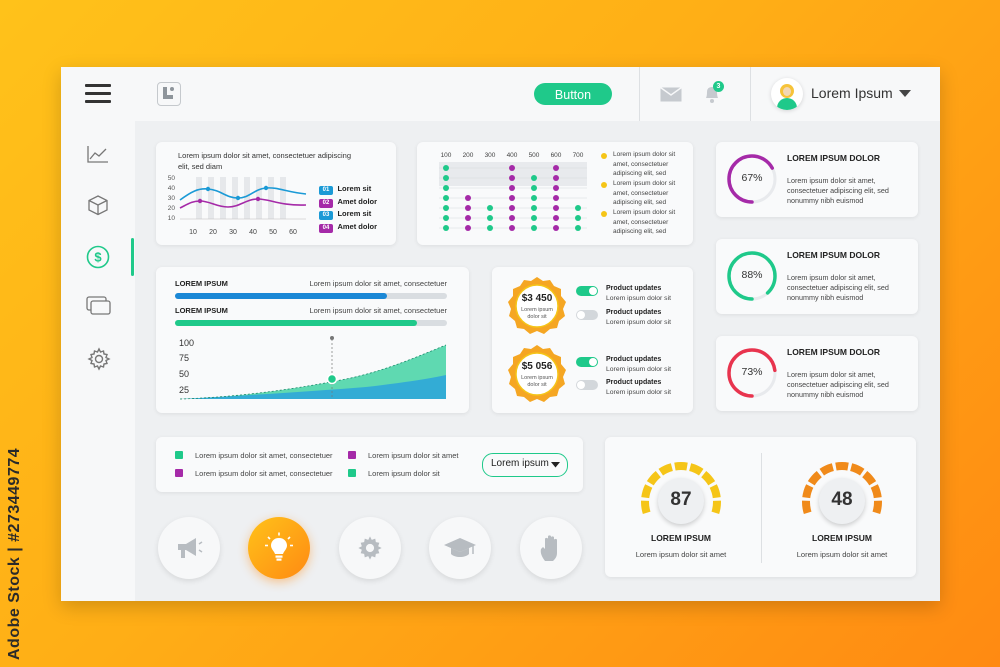 The height and width of the screenshot is (667, 1000). What do you see at coordinates (253, 232) in the screenshot?
I see `x-tick: 40` at bounding box center [253, 232].